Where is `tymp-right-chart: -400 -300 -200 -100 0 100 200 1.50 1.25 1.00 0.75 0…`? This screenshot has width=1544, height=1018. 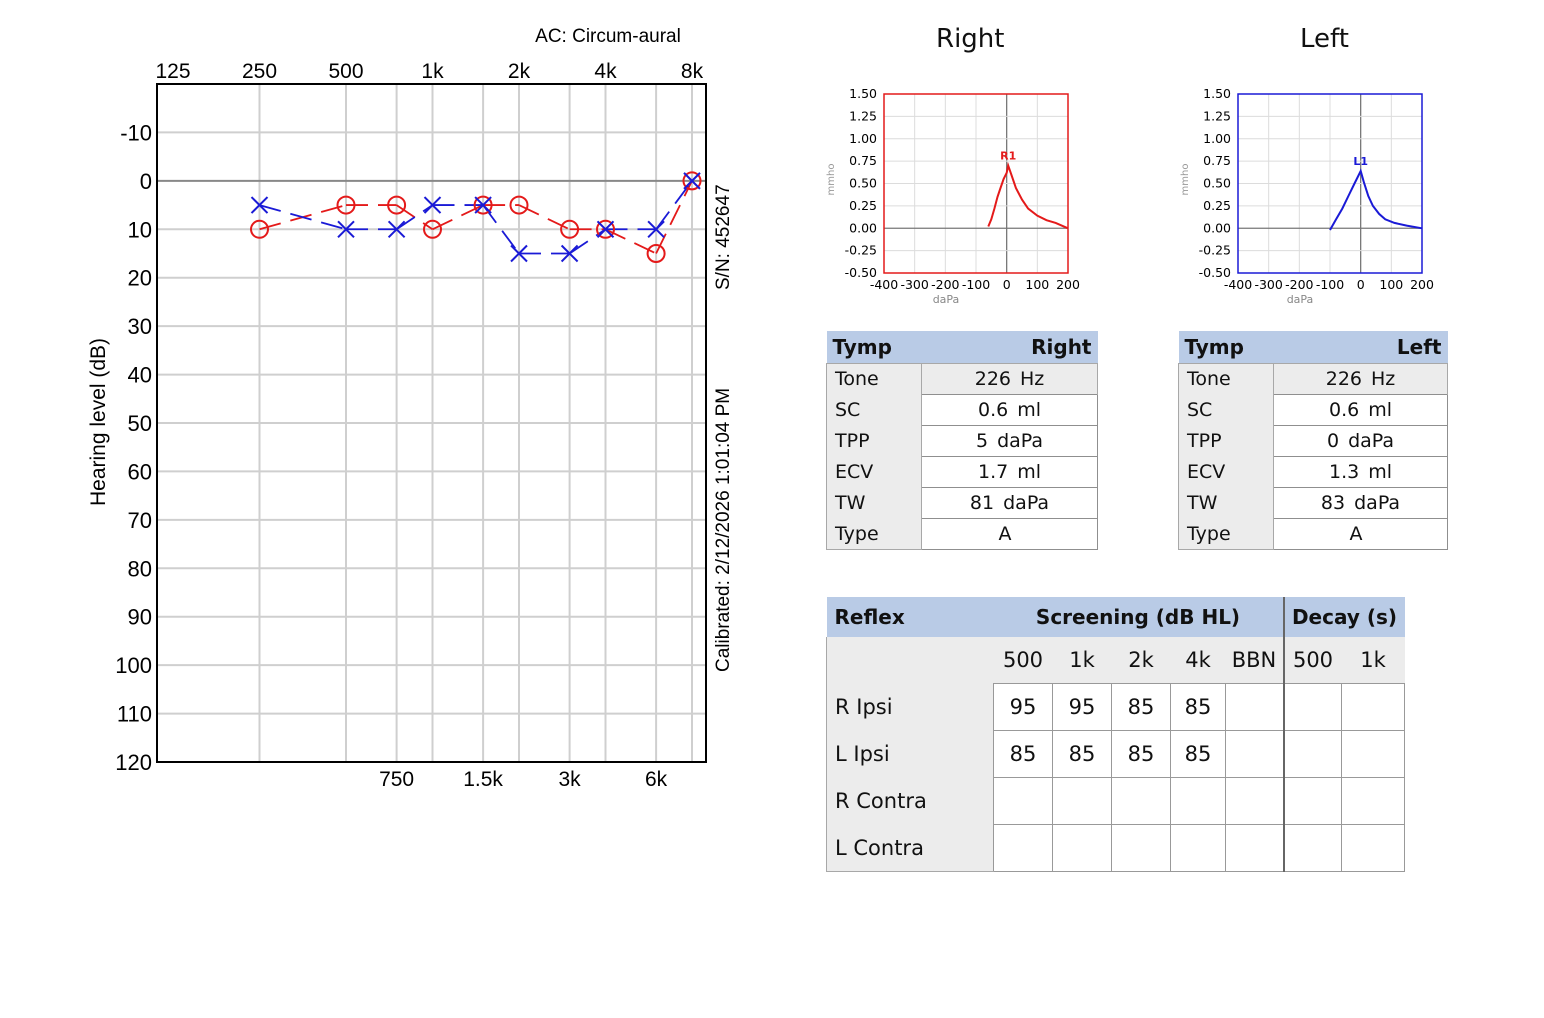 tymp-right-chart: -400 -300 -200 -100 0 100 200 1.50 1.25 1.00 0.75 0… is located at coordinates (953, 196).